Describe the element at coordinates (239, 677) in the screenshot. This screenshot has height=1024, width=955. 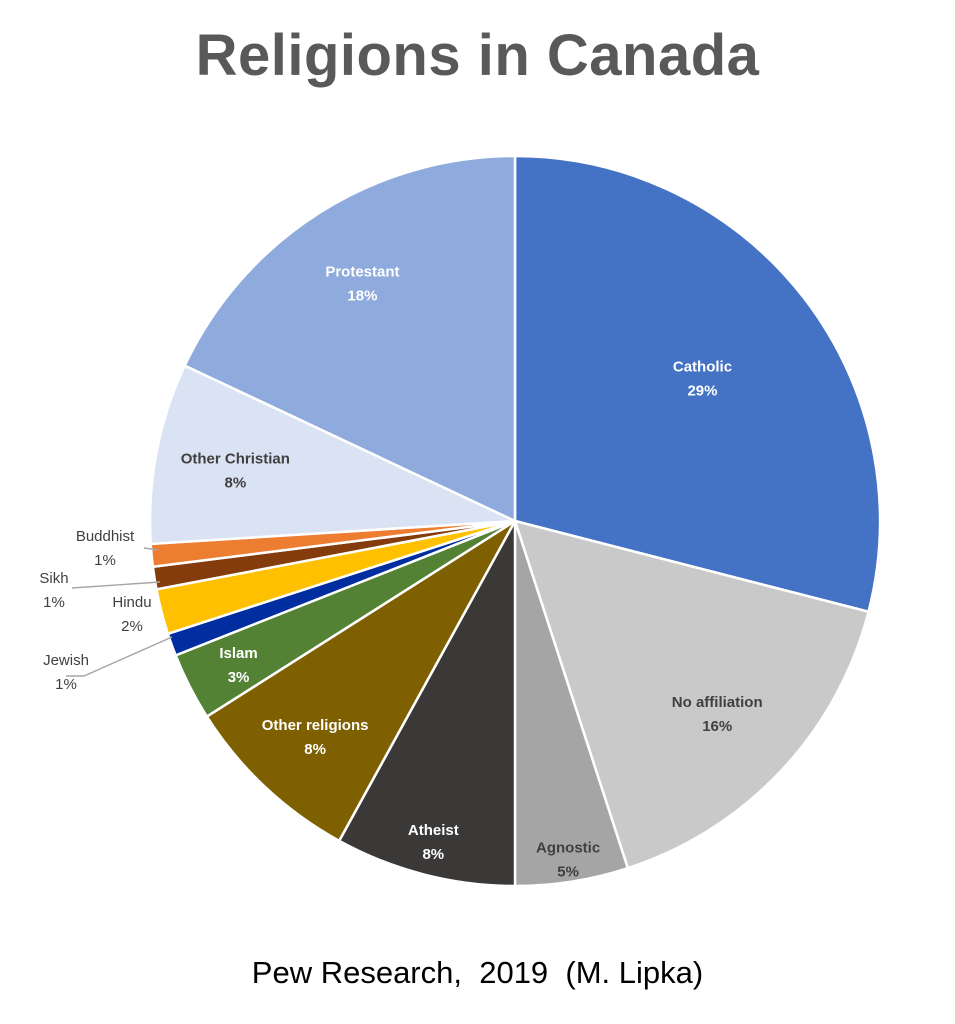
I see `label-value-islam: 3%` at that location.